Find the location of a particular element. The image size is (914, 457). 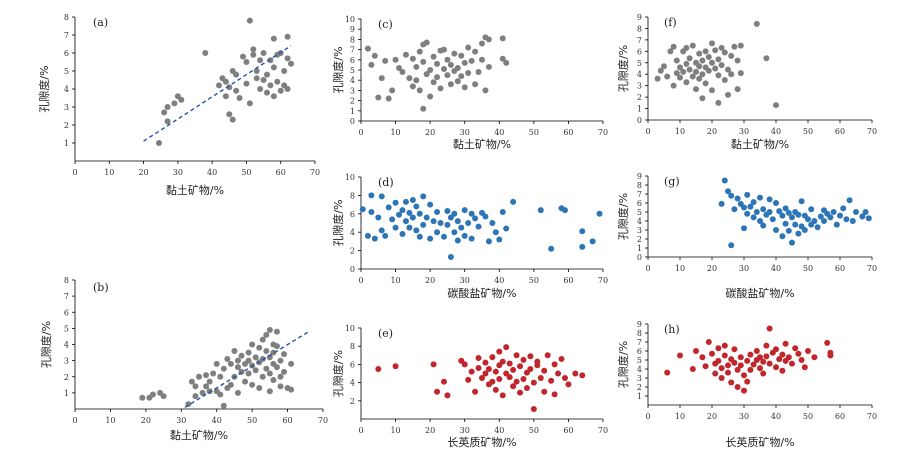

x-tick-label: 20 is located at coordinates (430, 132).